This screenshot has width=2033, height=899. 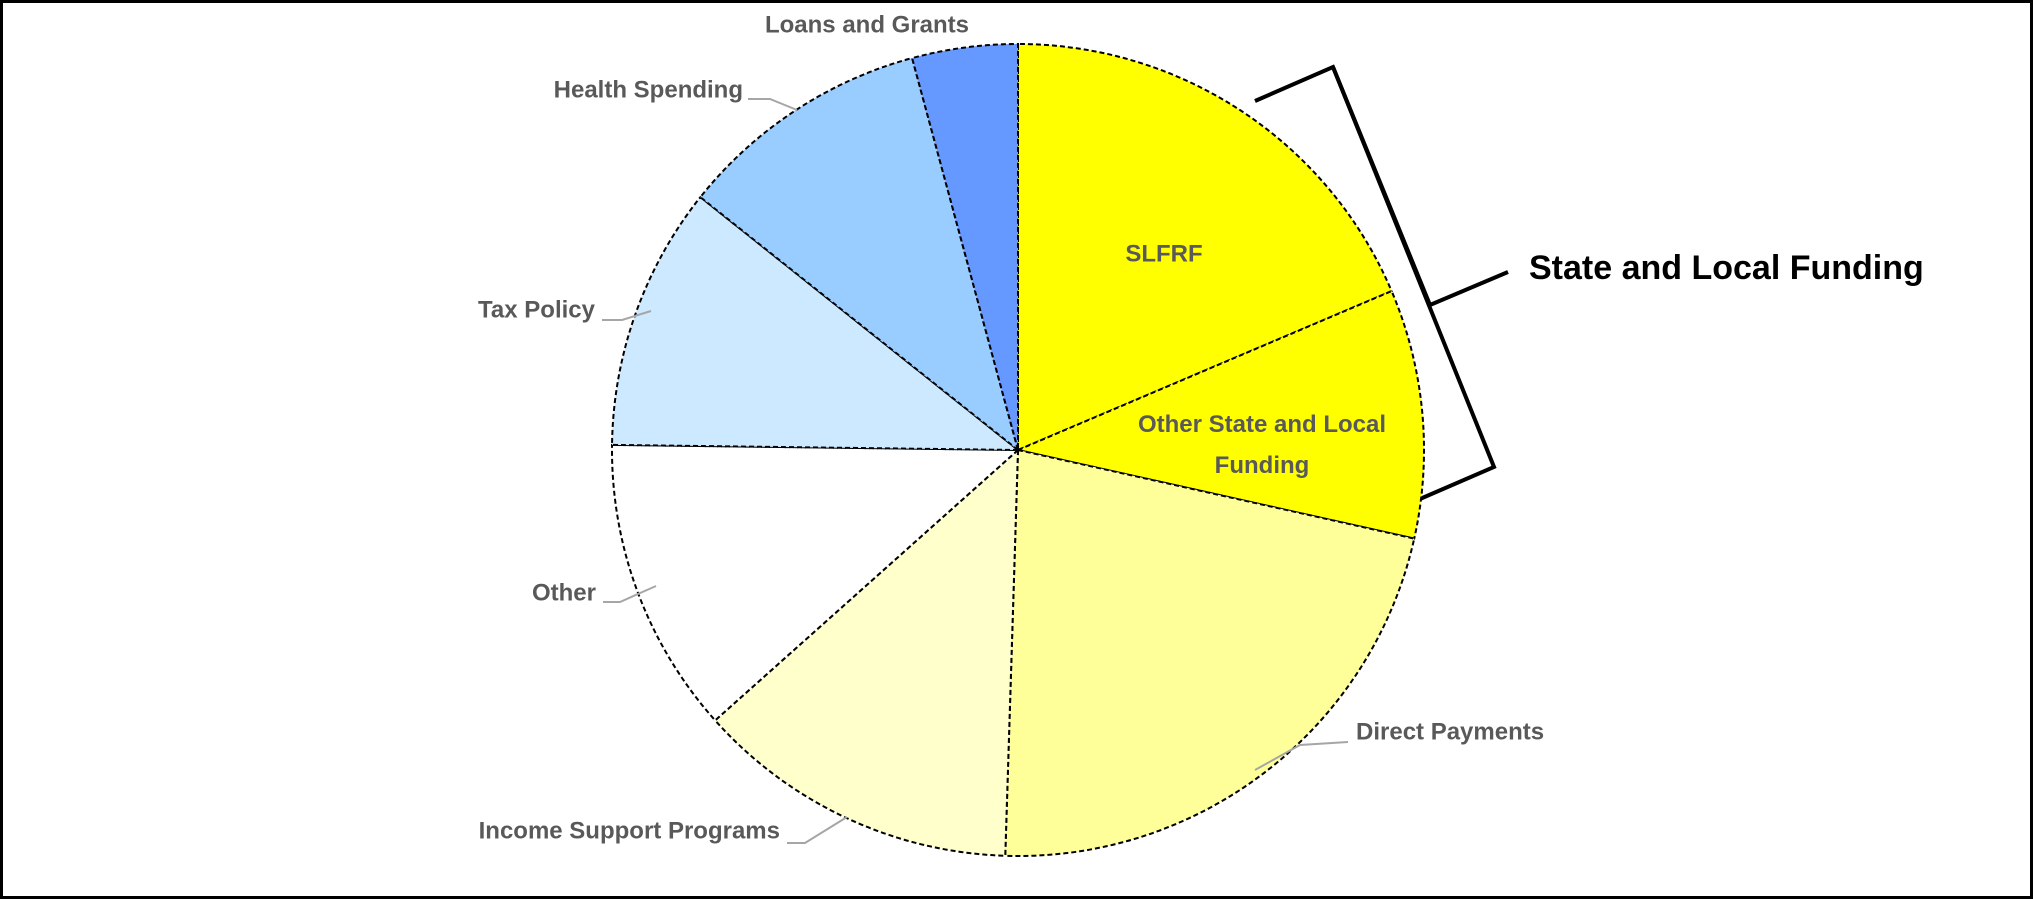 What do you see at coordinates (867, 24) in the screenshot?
I see `slice-label: Loans and Grants` at bounding box center [867, 24].